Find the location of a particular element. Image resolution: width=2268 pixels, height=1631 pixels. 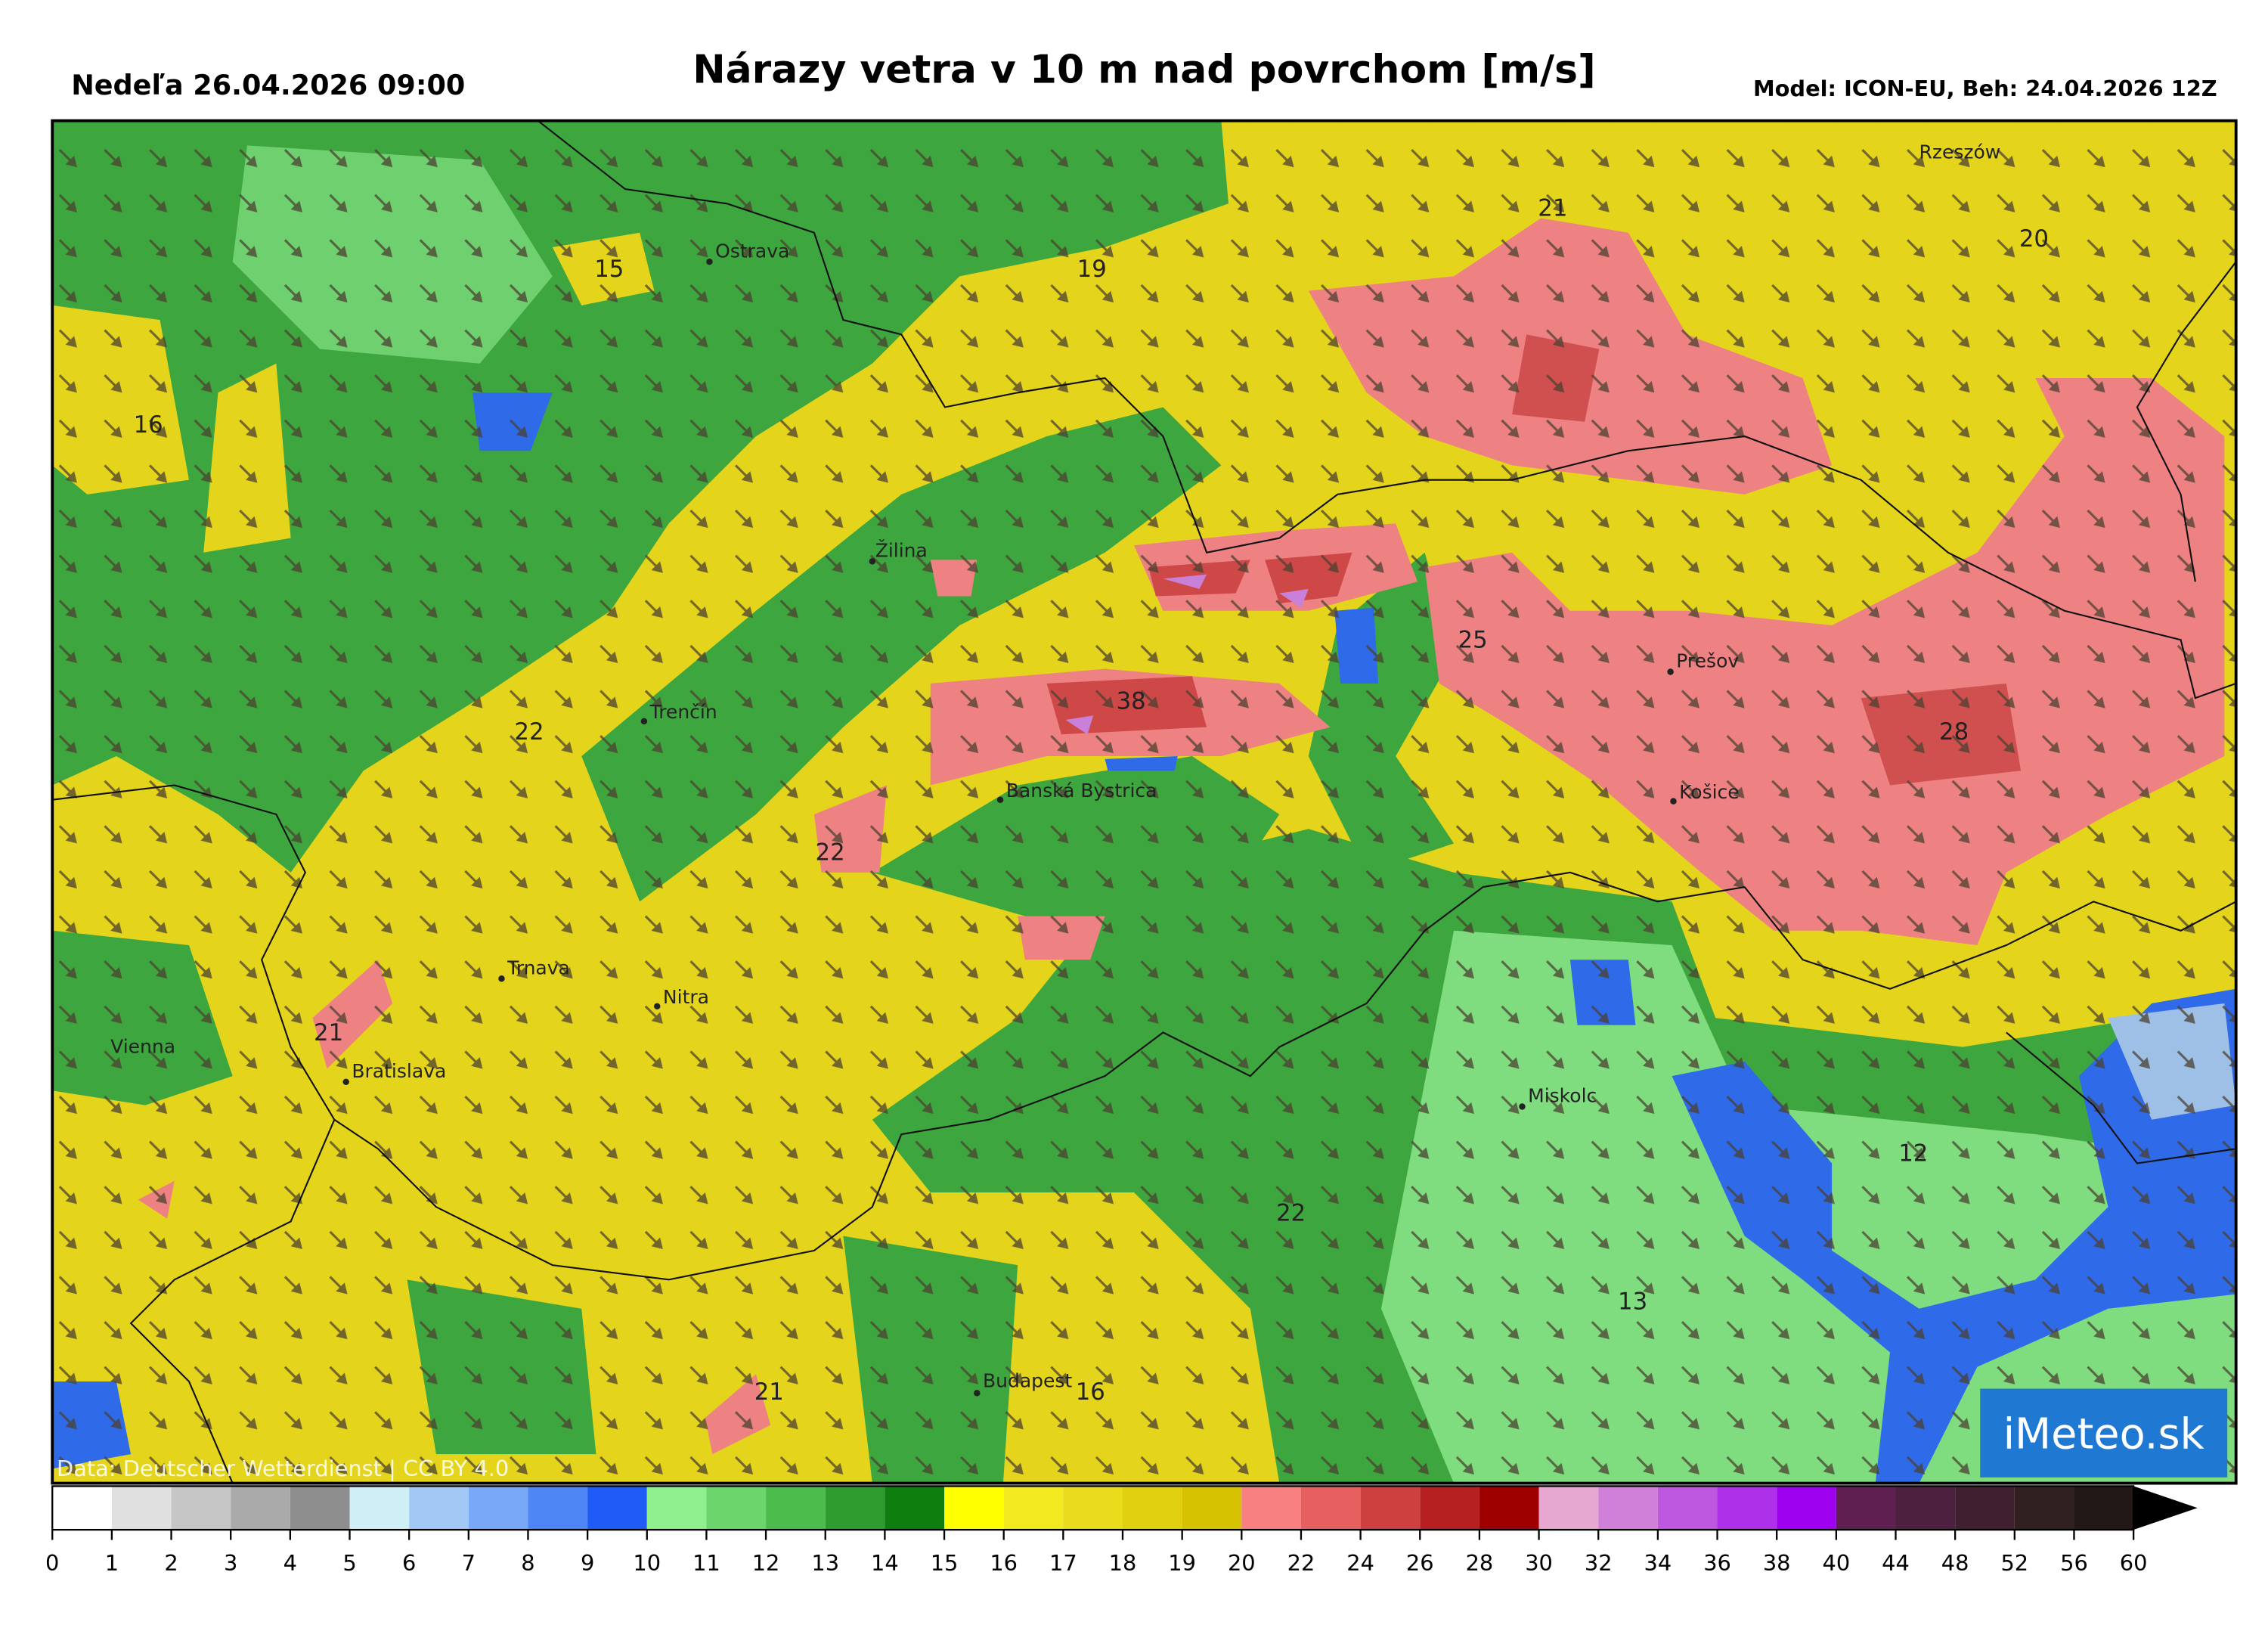

tick-label: 8 is located at coordinates (527, 1563).